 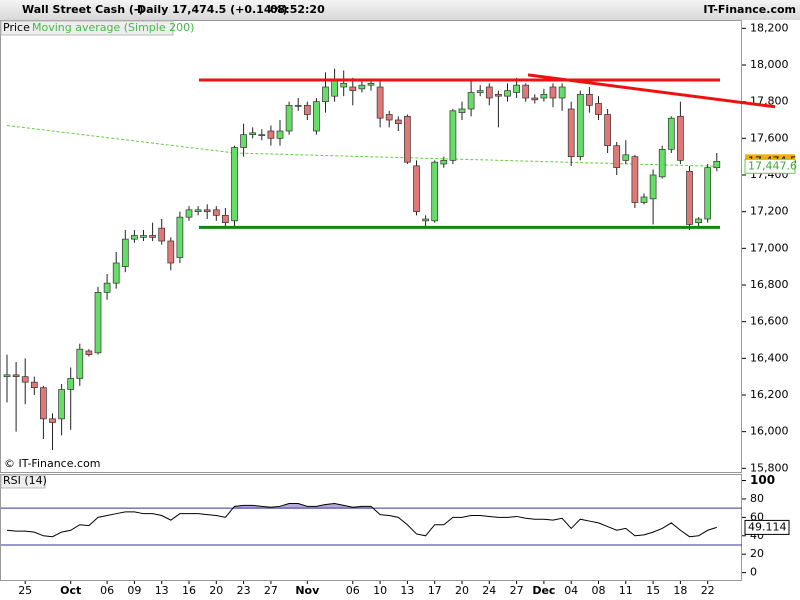 I want to click on rsi-box, so click(x=767, y=527).